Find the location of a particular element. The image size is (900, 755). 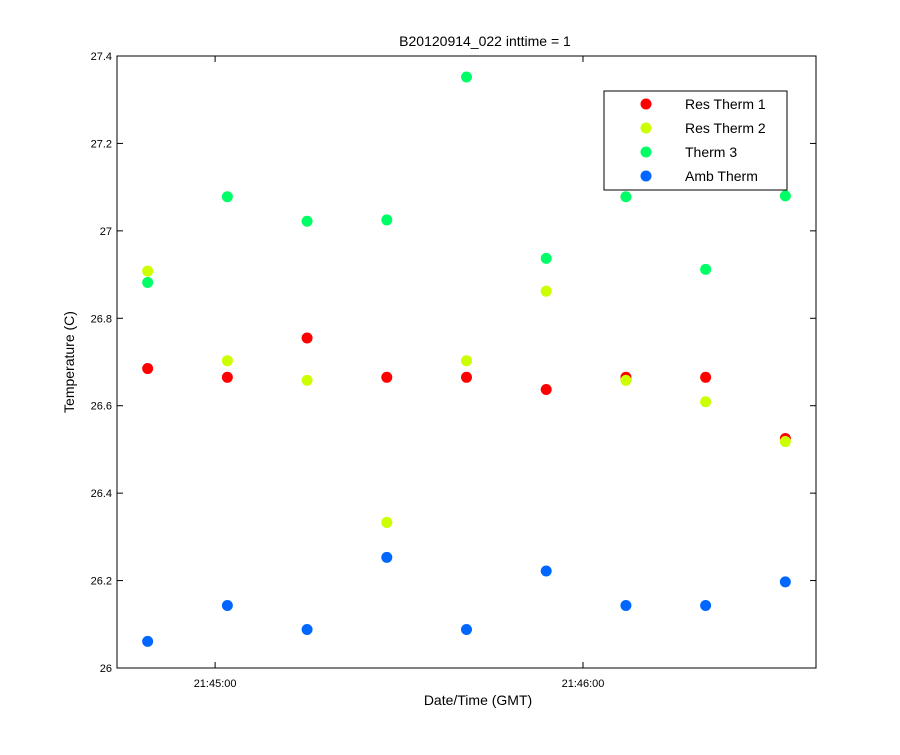

y-tick-label: 26 is located at coordinates (106, 669).